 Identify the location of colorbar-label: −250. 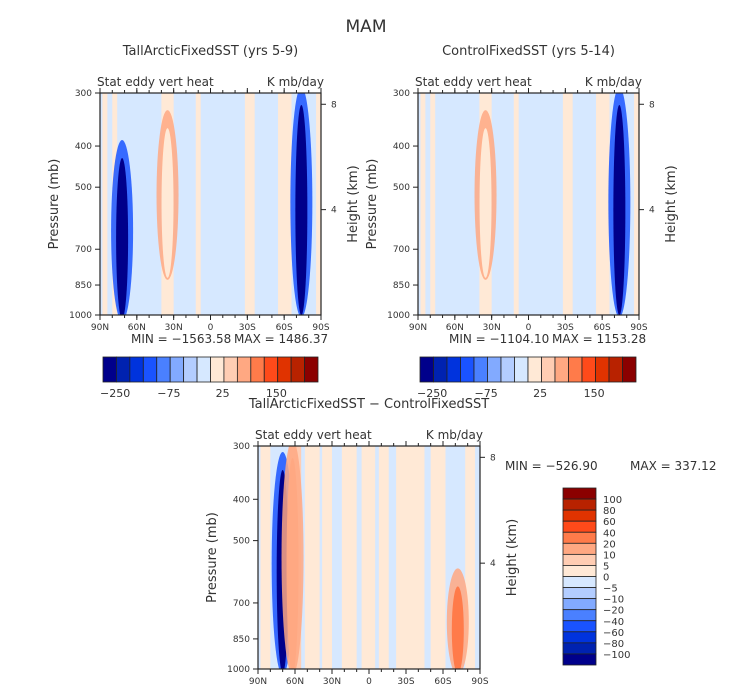
(432, 393).